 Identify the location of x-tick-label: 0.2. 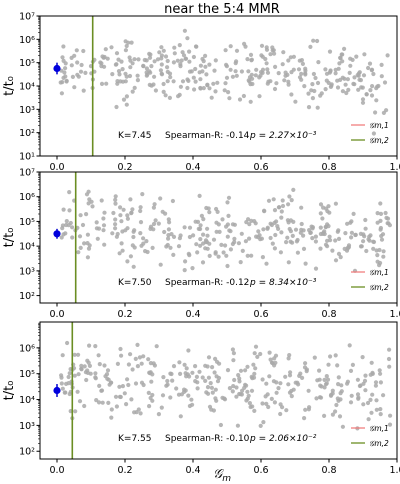
(124, 470).